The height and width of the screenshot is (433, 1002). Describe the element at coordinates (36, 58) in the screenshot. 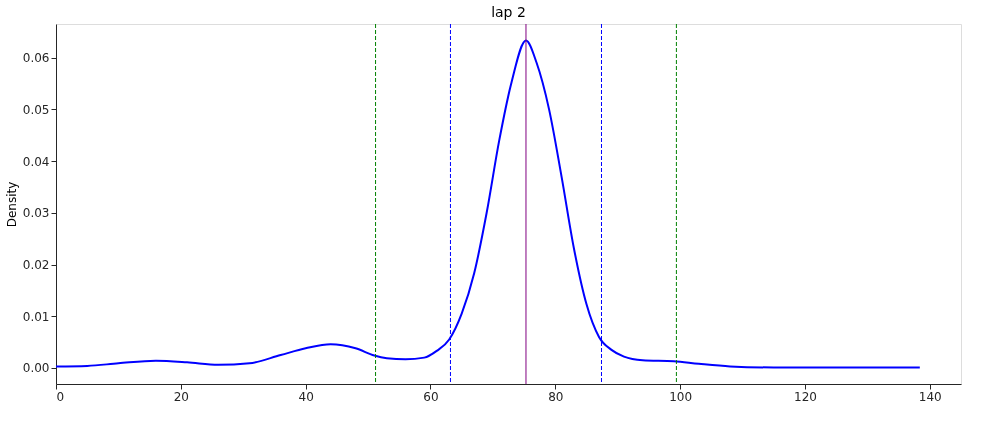

I see `y-tick-label: 0.06` at that location.